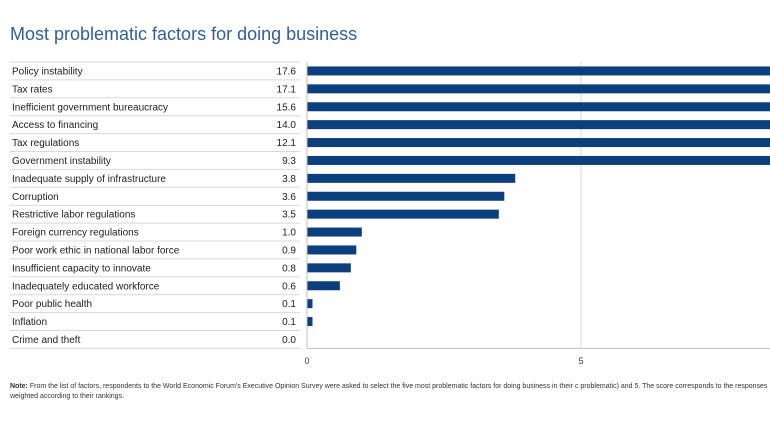 The height and width of the screenshot is (433, 770). What do you see at coordinates (289, 215) in the screenshot?
I see `value-label: 3.5` at bounding box center [289, 215].